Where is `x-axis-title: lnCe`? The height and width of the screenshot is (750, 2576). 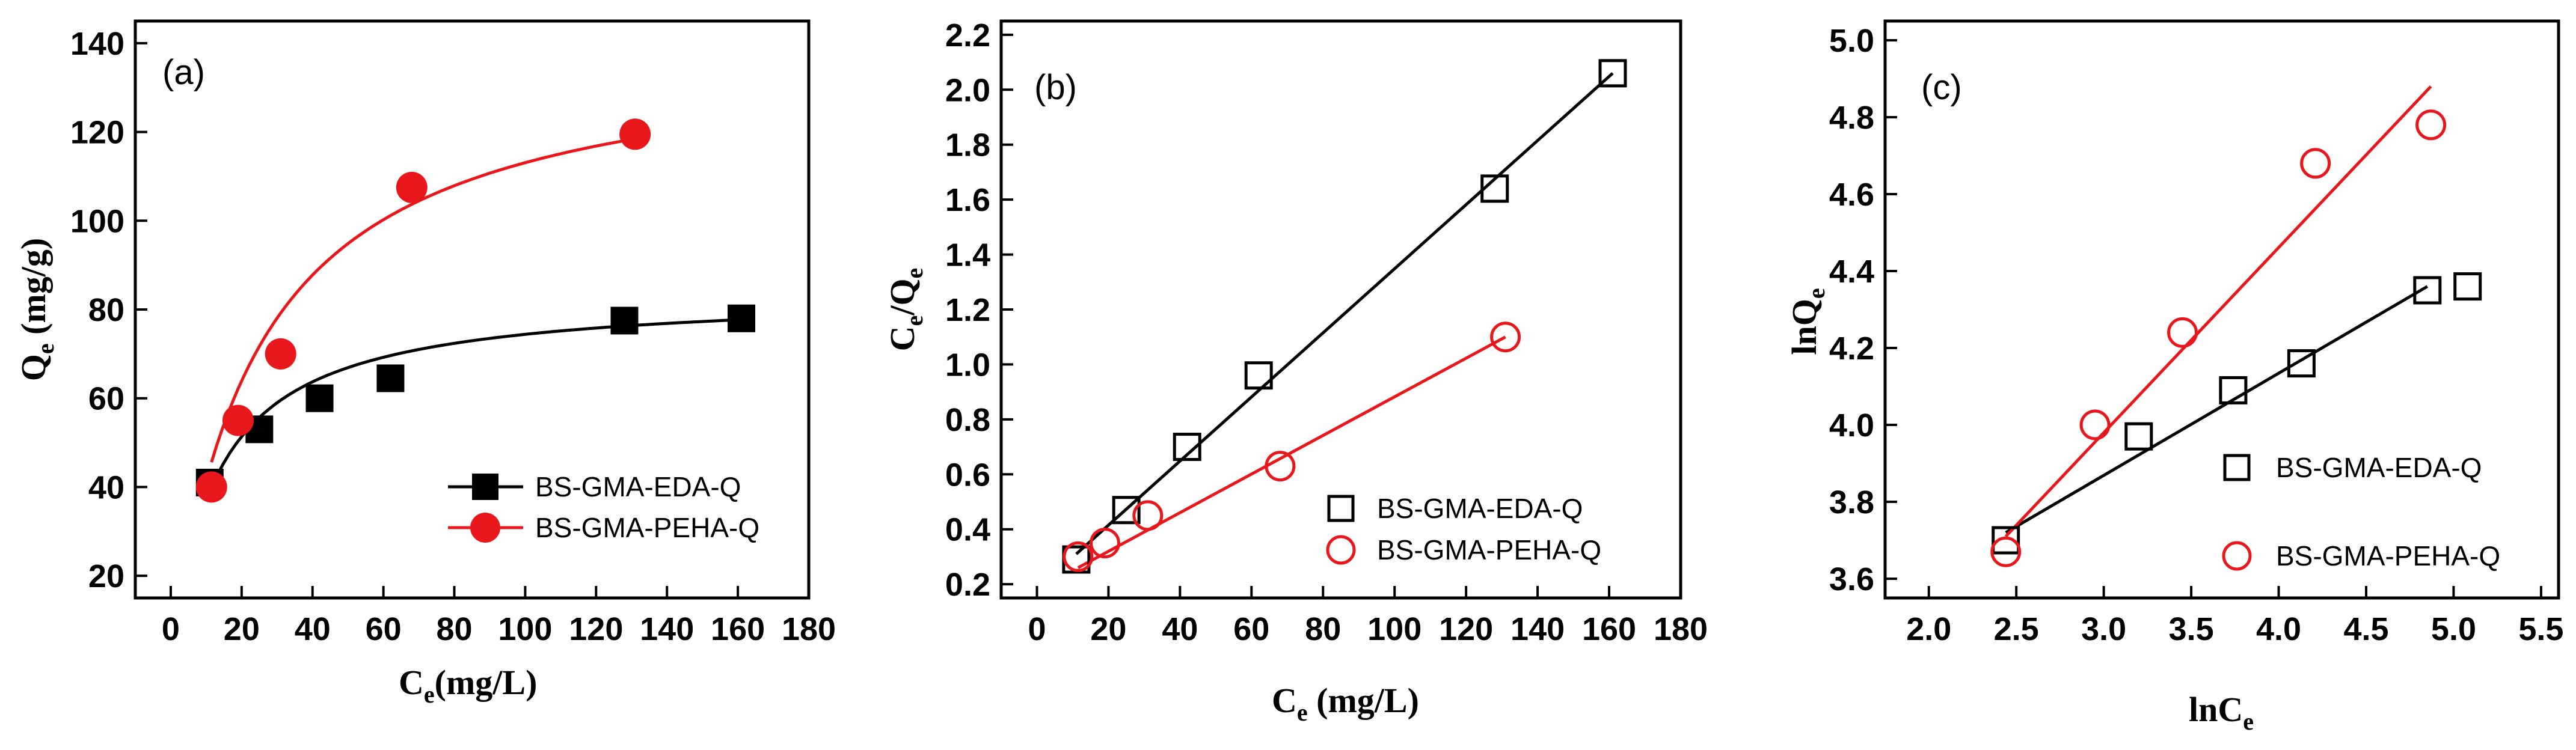 x-axis-title: lnCe is located at coordinates (2221, 712).